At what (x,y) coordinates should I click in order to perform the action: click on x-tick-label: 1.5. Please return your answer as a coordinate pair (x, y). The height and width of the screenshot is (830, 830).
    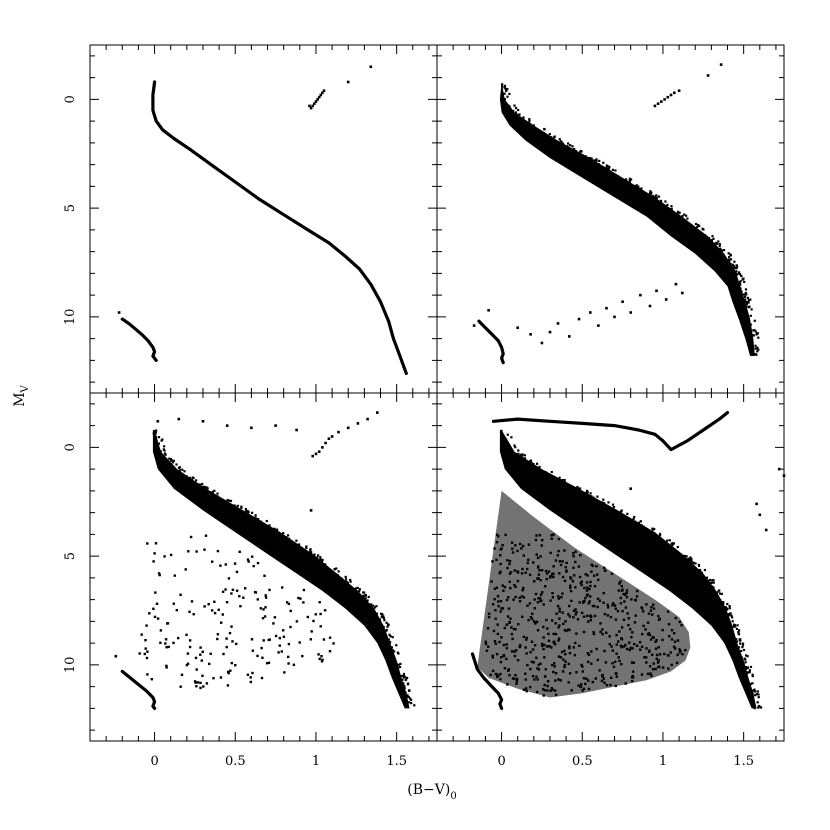
    Looking at the image, I should click on (396, 761).